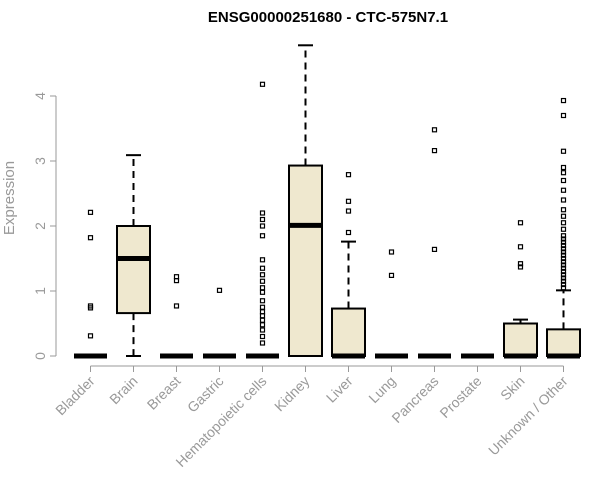  What do you see at coordinates (123, 390) in the screenshot?
I see `x-tick-label: Brain` at bounding box center [123, 390].